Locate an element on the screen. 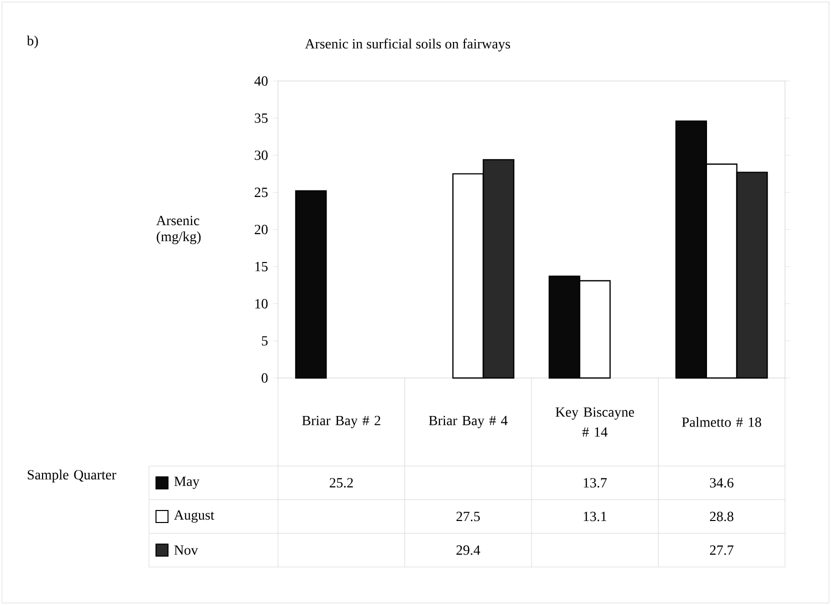 Image resolution: width=831 pixels, height=605 pixels. data-label: 13.1 is located at coordinates (595, 517).